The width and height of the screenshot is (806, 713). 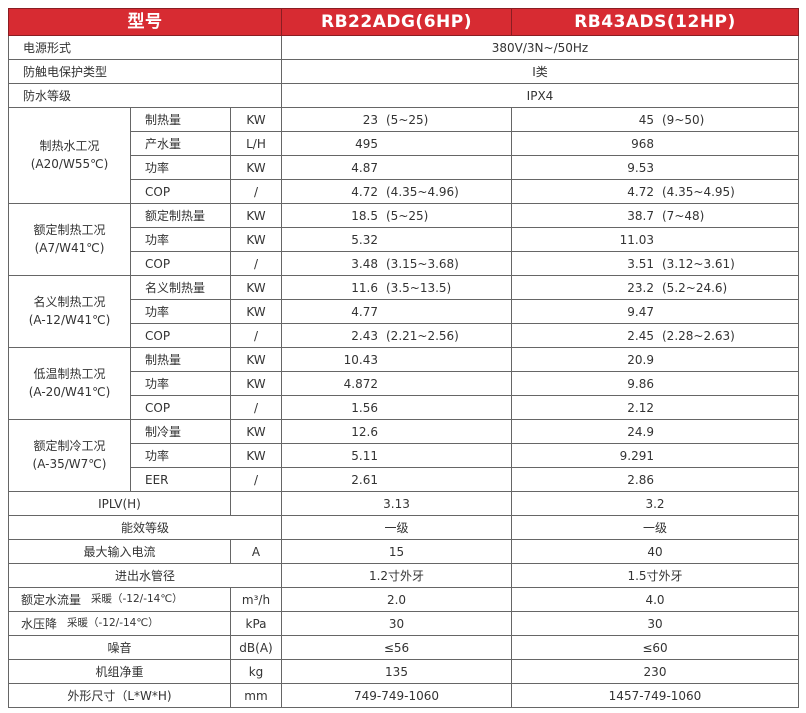 I want to click on spec-row: COP/ 3.48 (3.15~3.68) 3.51 (3.12~3.61), so click(x=404, y=263).